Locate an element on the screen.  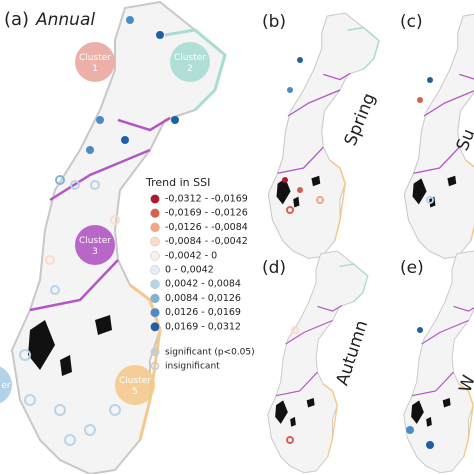
cluster-label: Cluster 3 is located at coordinates (95, 246).